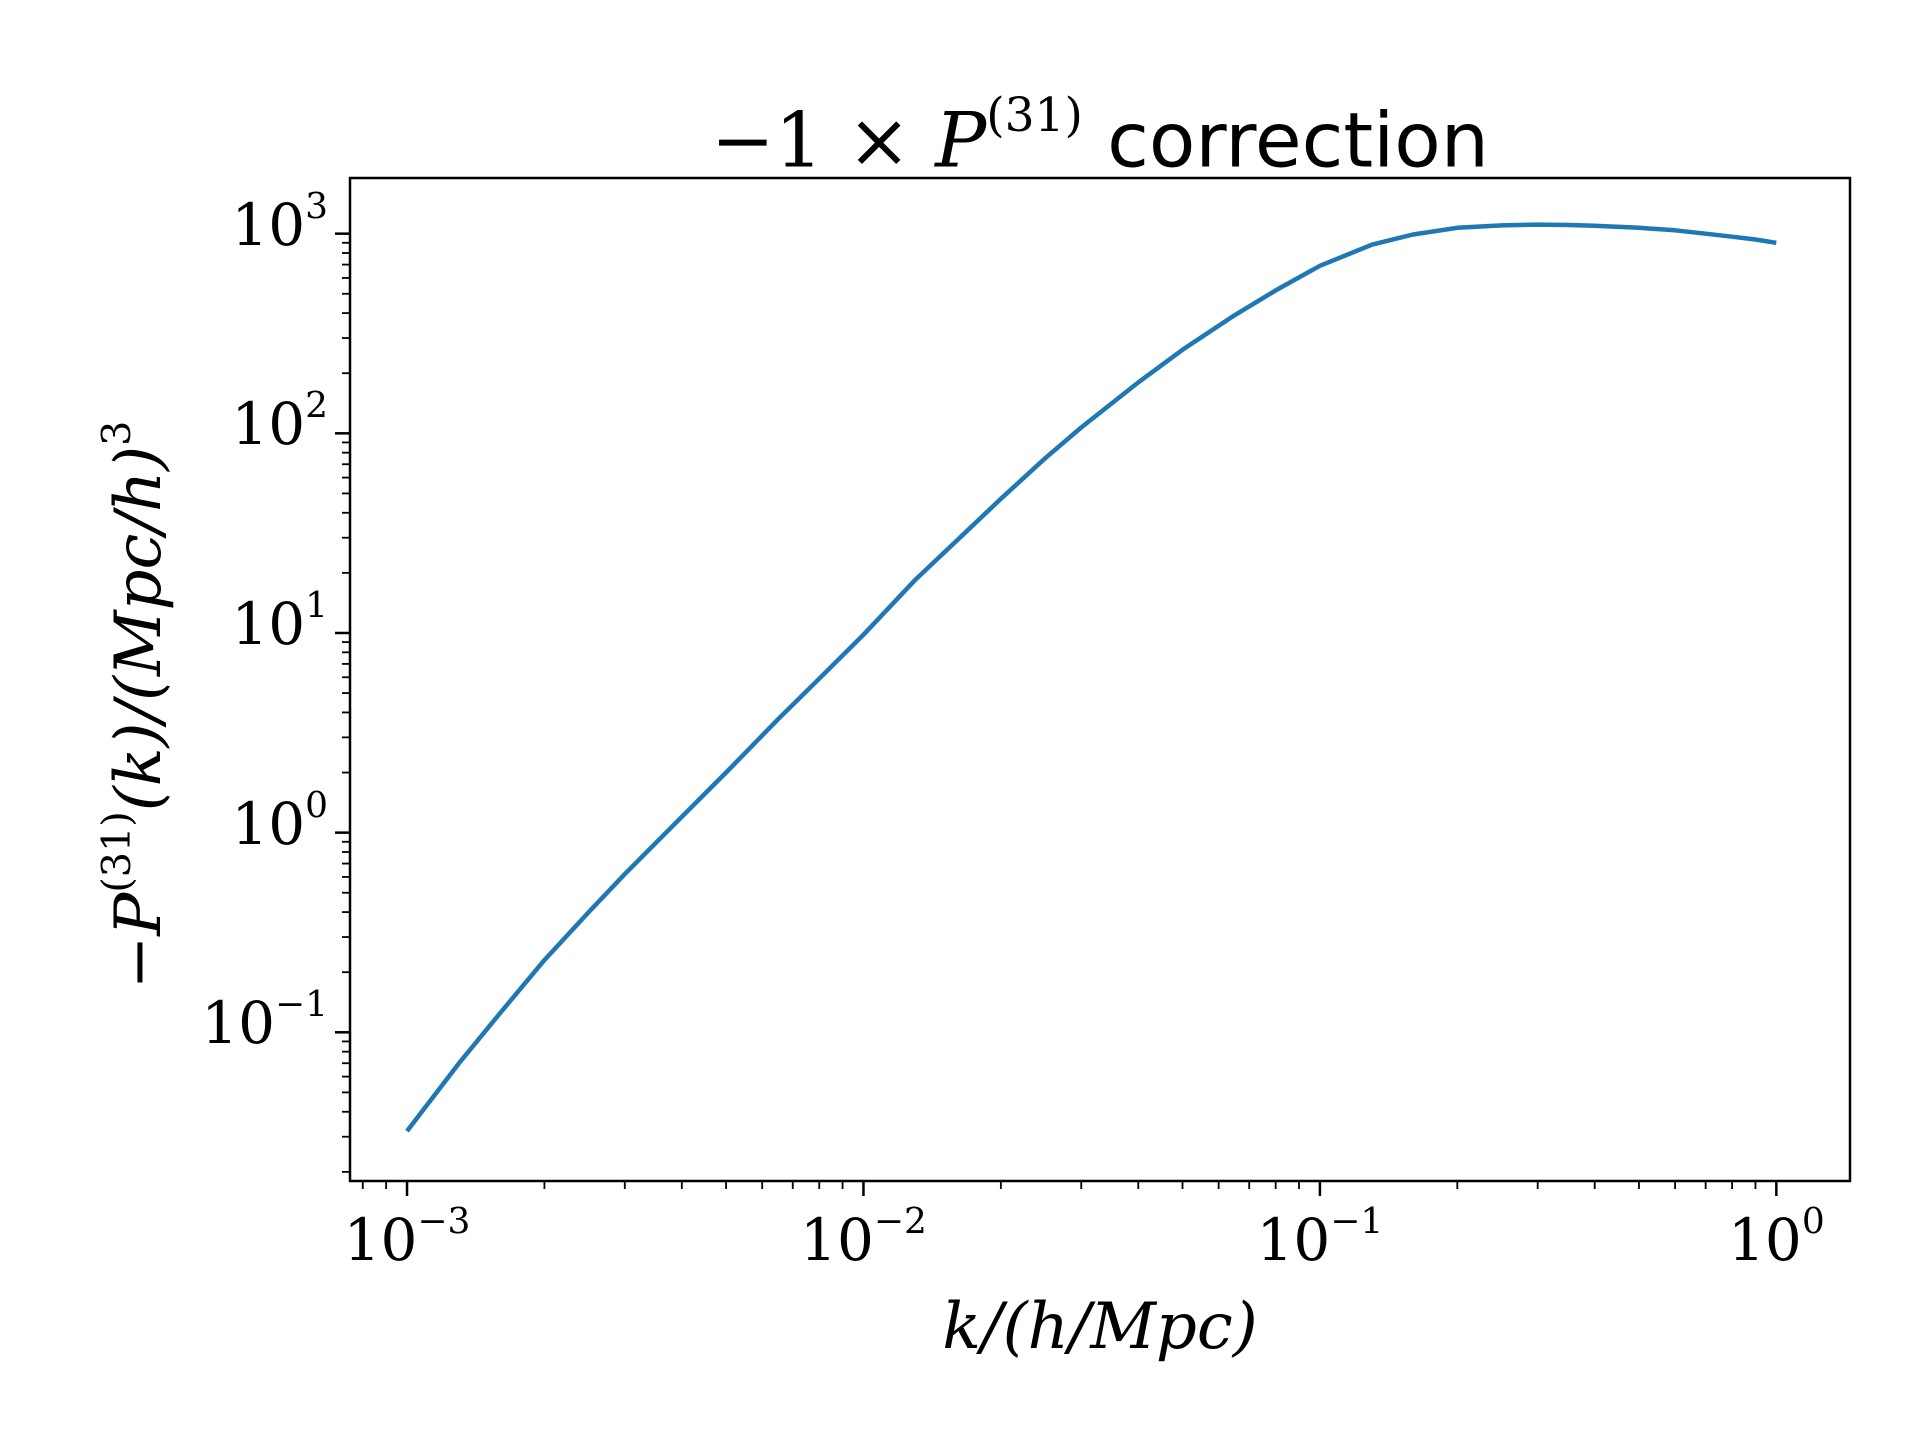  Describe the element at coordinates (1034, 115) in the screenshot. I see `title-superscript: (31)` at that location.